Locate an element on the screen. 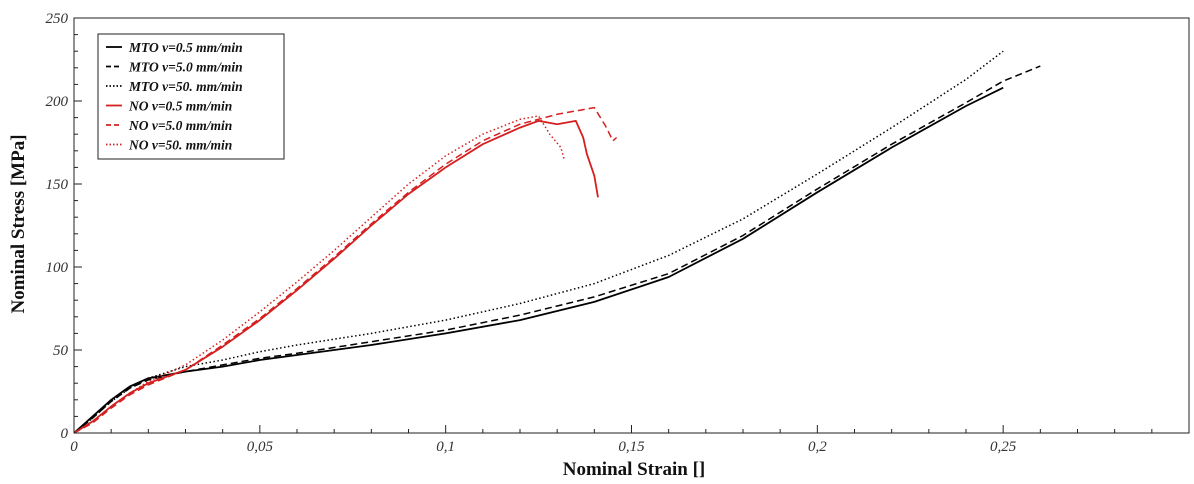  x-tick-label: 0,15 is located at coordinates (631, 447).